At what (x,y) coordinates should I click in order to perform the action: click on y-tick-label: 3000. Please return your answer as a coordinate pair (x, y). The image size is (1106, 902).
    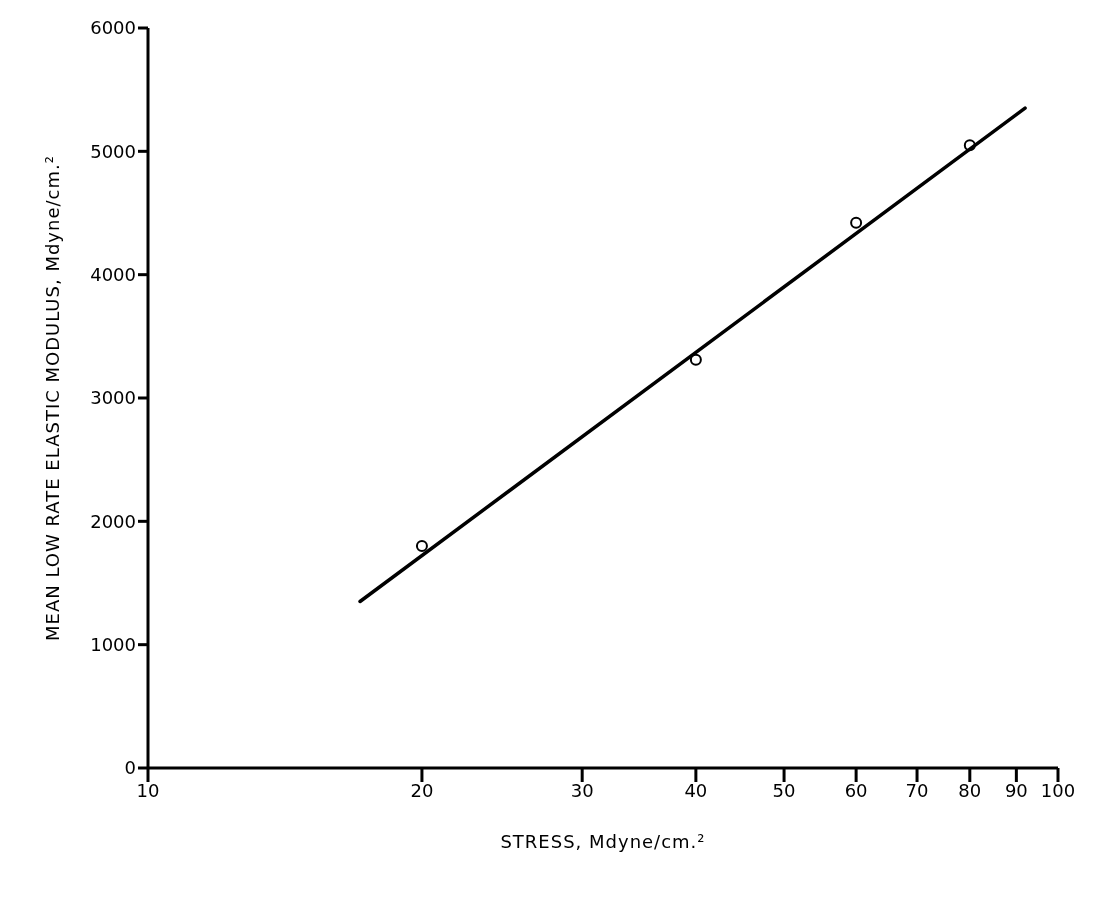
    Looking at the image, I should click on (113, 398).